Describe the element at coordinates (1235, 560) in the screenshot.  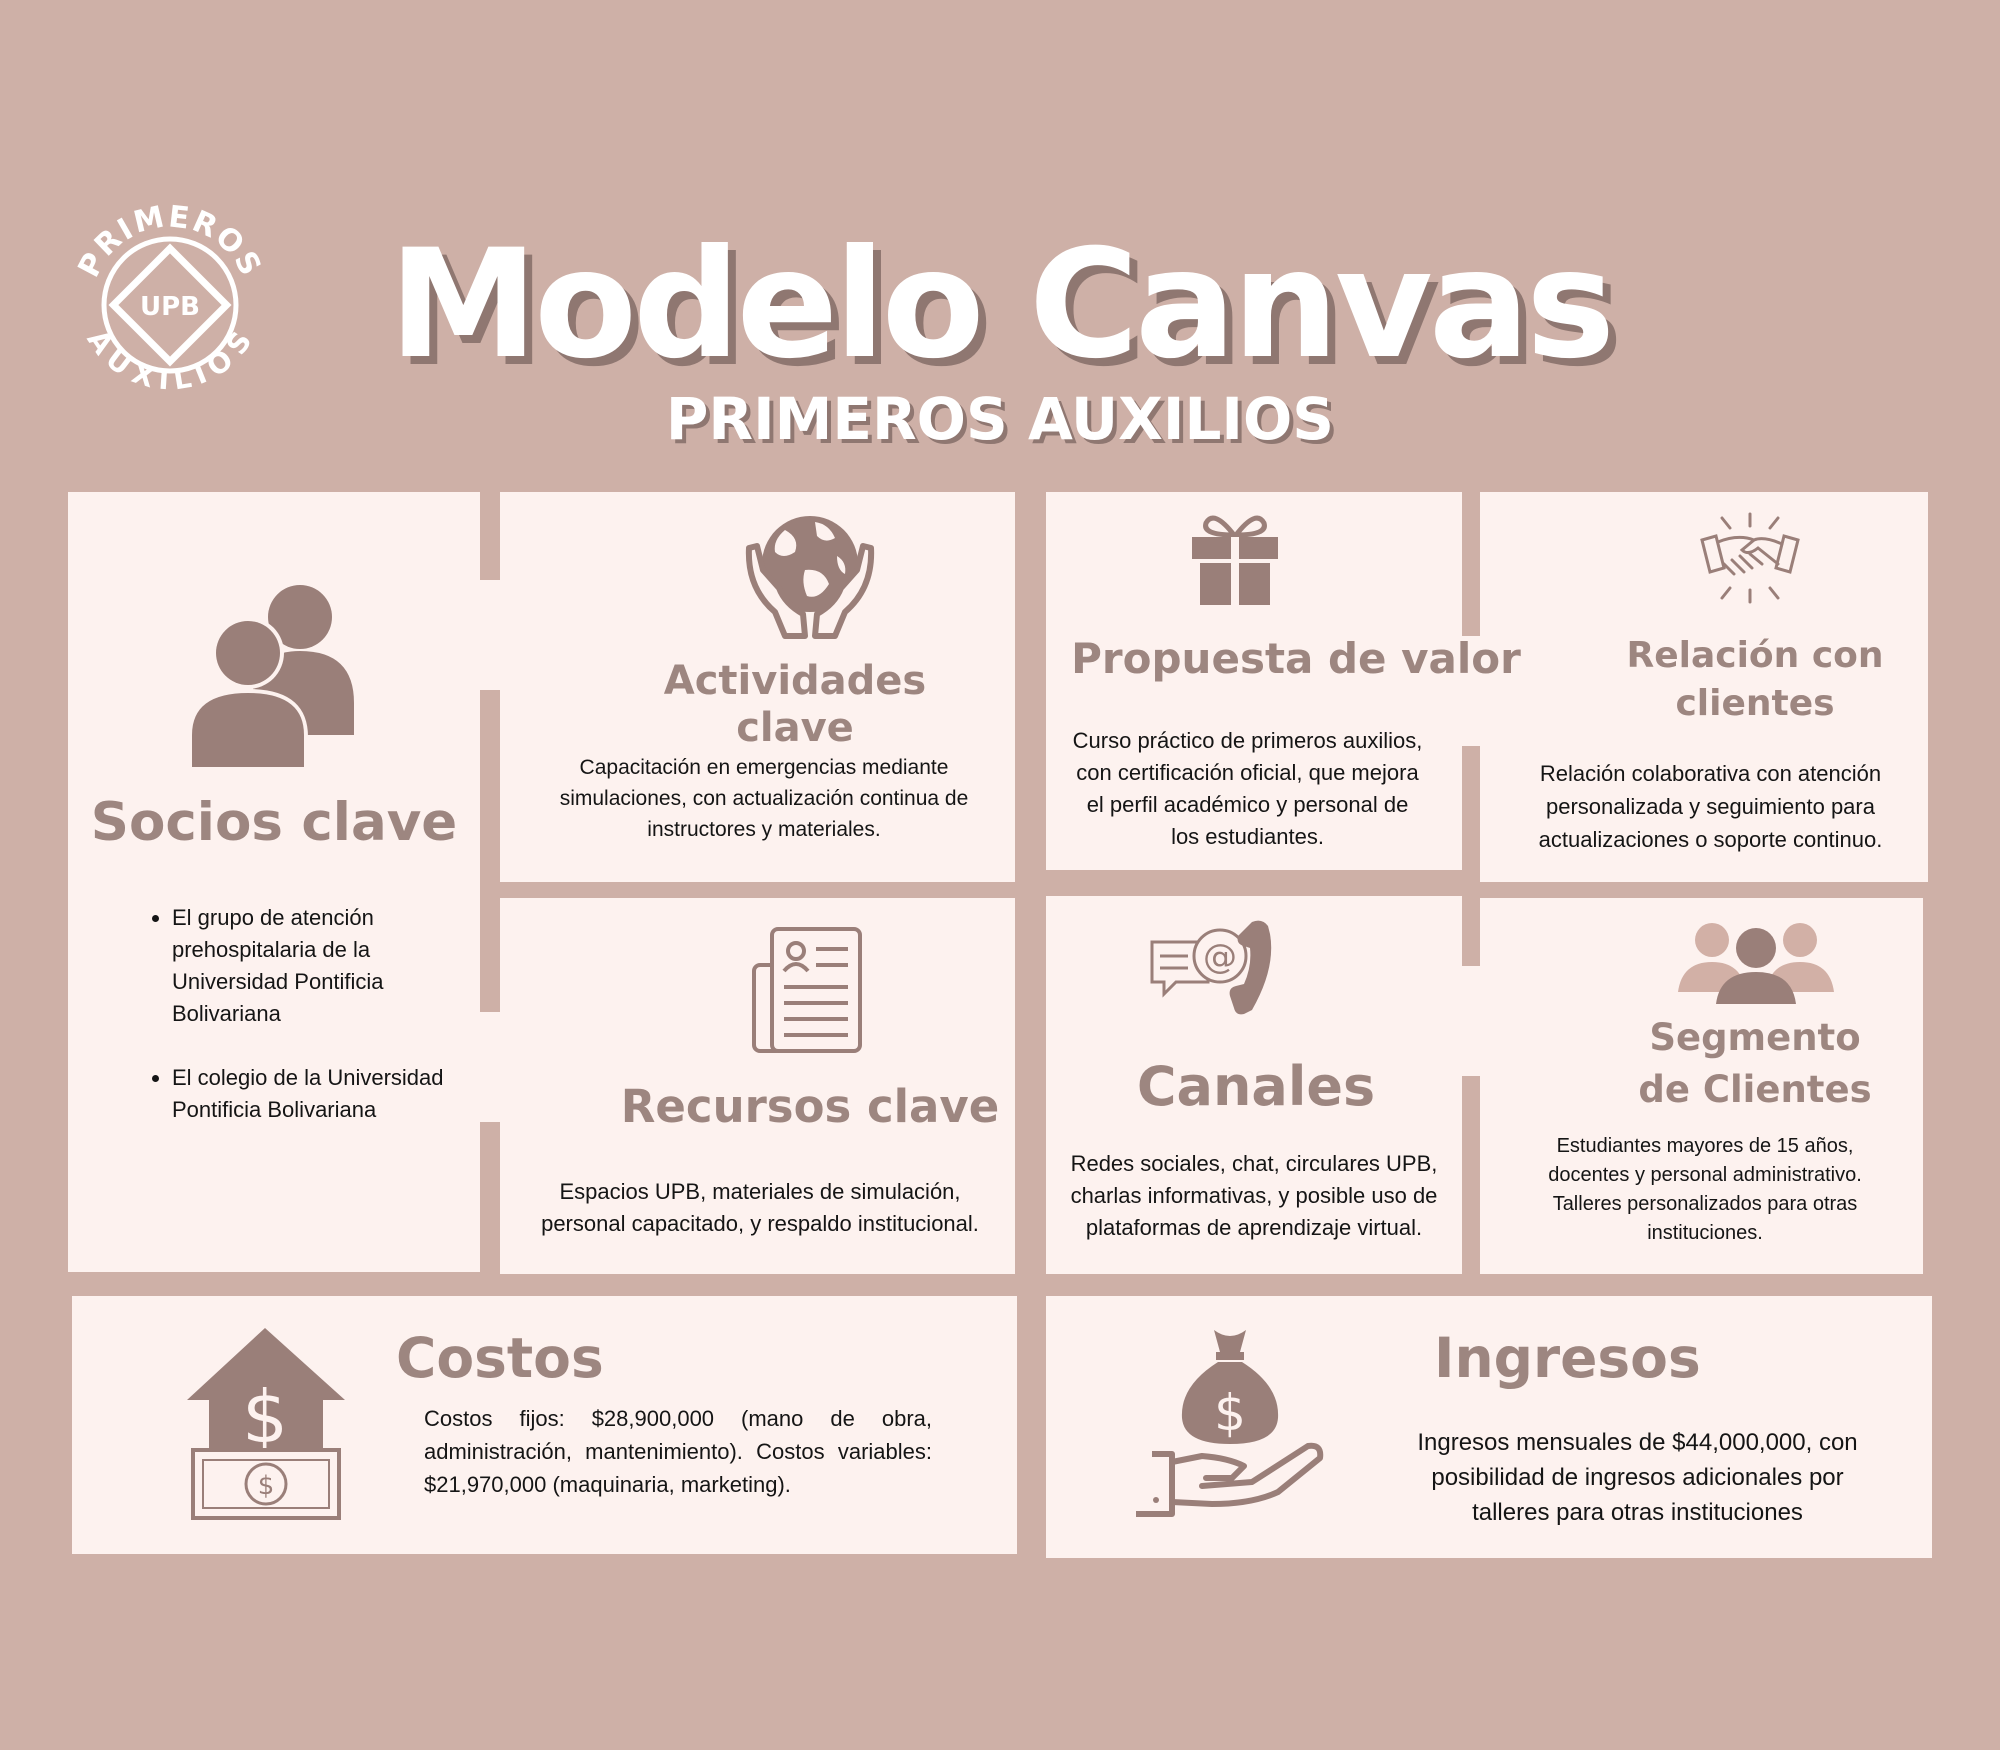
I see `gift-icon` at that location.